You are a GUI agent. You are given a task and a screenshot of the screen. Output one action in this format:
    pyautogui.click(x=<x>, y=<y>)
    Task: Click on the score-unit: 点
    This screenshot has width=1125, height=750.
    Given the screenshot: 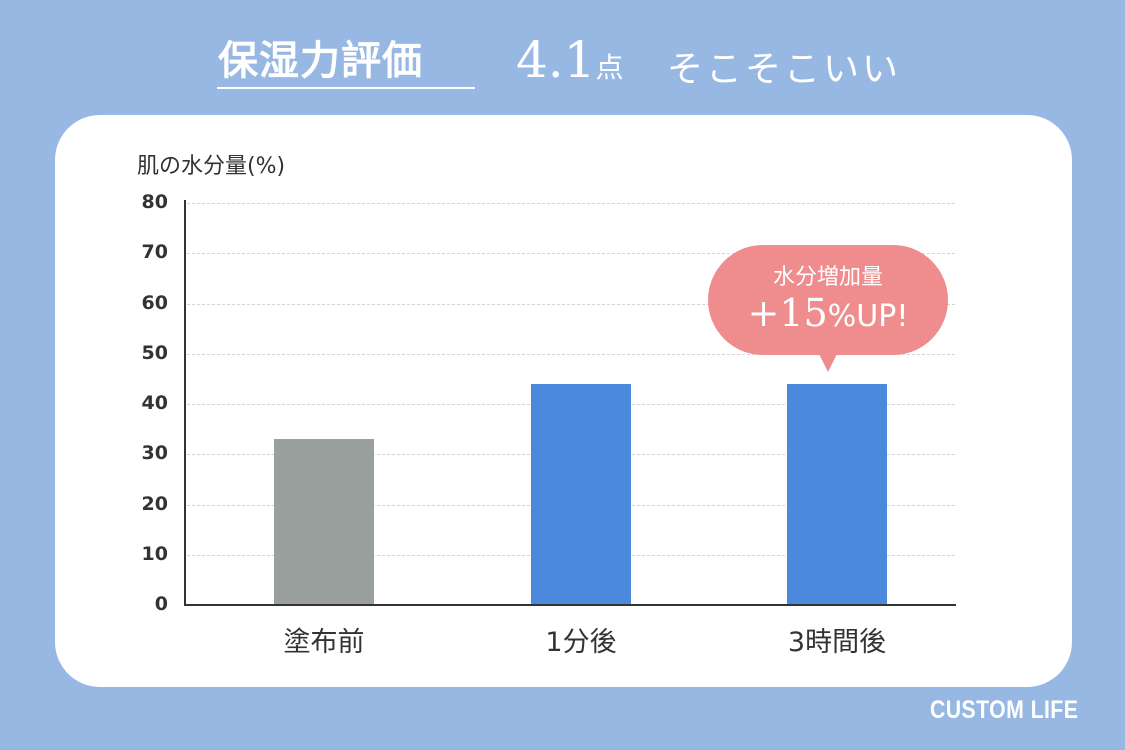 What is the action you would take?
    pyautogui.click(x=609, y=67)
    